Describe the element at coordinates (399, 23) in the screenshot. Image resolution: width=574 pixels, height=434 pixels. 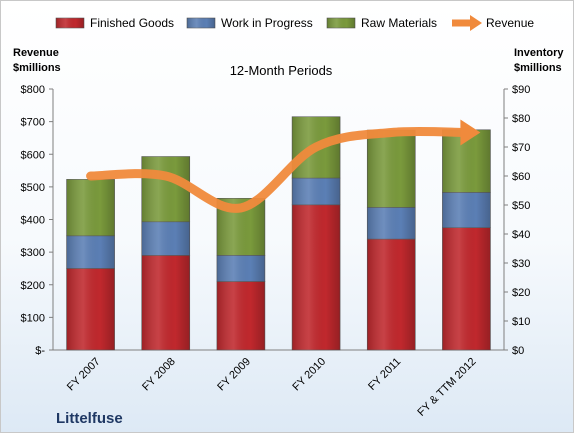
I see `legend-label: Raw Materials` at that location.